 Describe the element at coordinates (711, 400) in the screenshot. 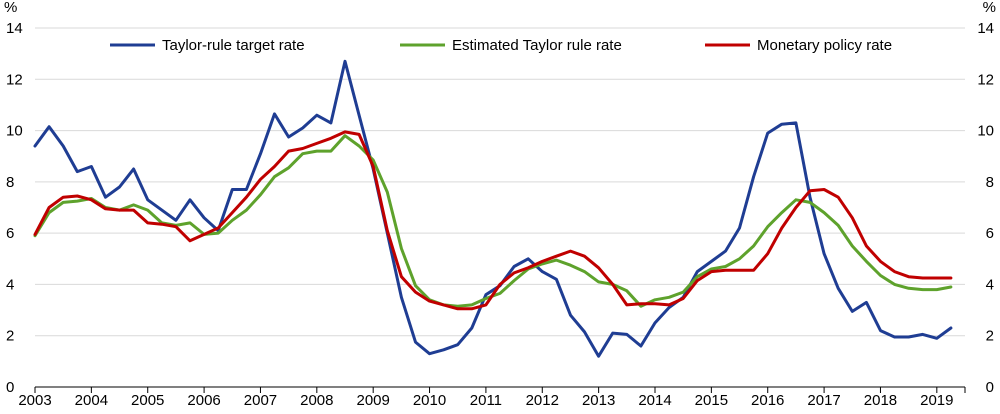

I see `x-tick-label-2015: 2015` at that location.